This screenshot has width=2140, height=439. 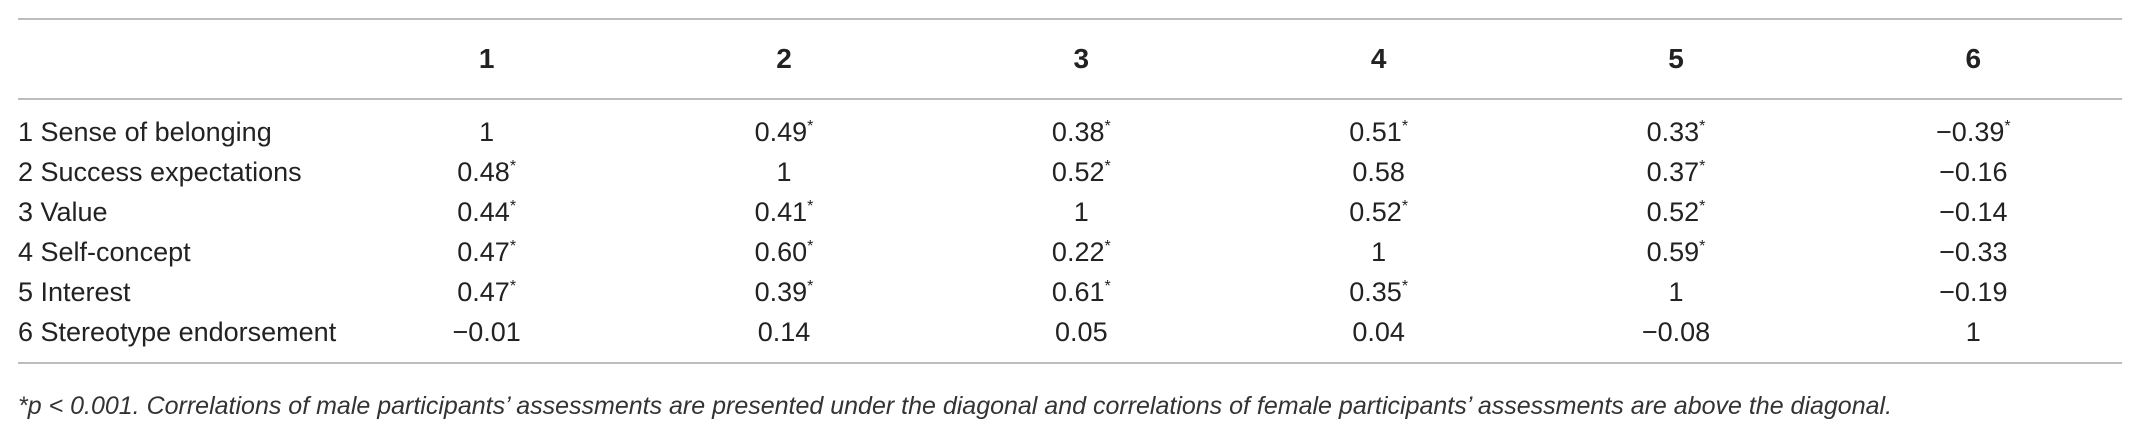 I want to click on cell-value: 0.05, so click(x=1081, y=331).